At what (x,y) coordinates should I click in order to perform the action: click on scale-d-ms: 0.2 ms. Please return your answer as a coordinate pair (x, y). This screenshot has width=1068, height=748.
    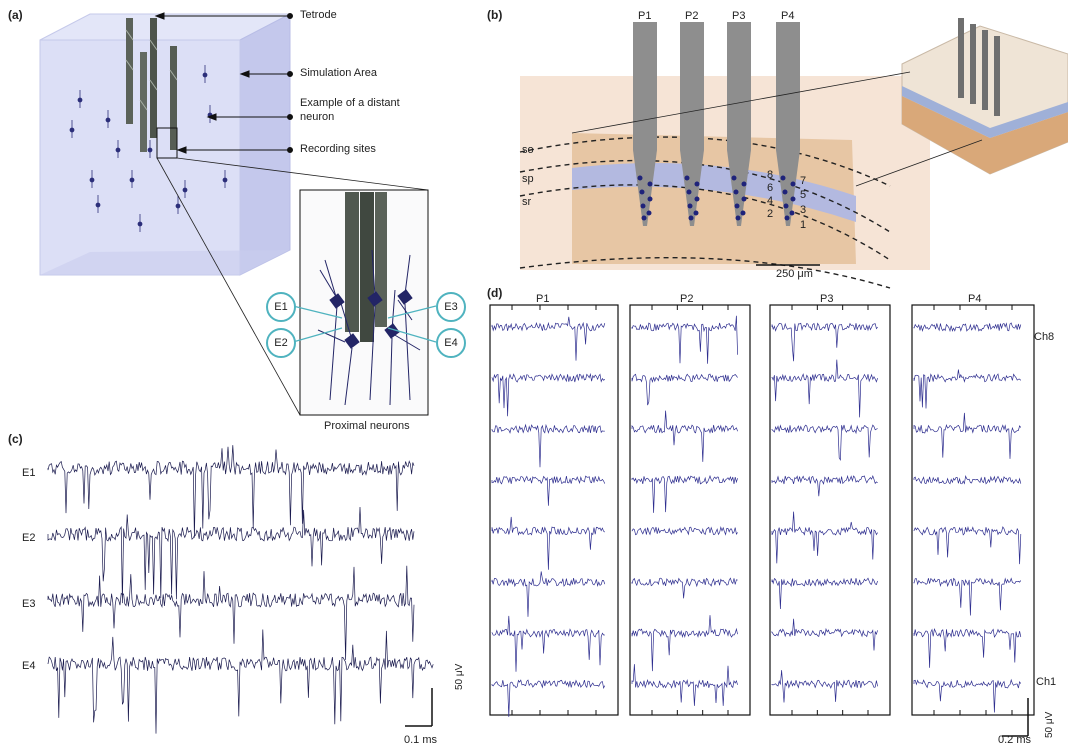
    Looking at the image, I should click on (1015, 740).